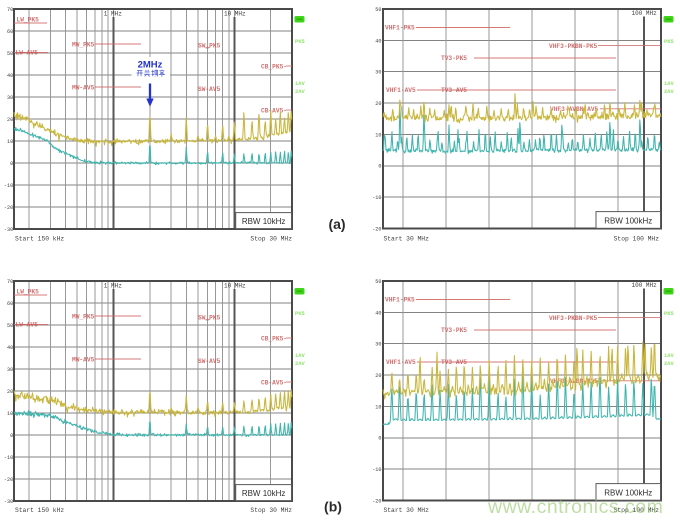  What do you see at coordinates (575, 507) in the screenshot?
I see `svg-text: www.cntronics.com` at bounding box center [575, 507].